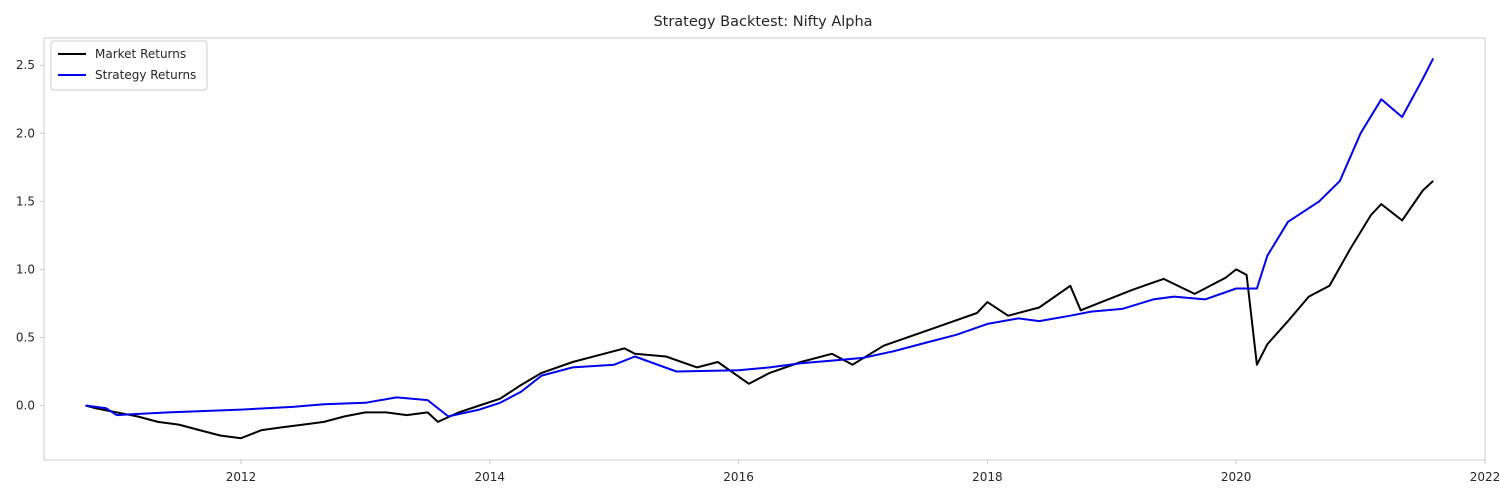 The height and width of the screenshot is (500, 1500). I want to click on x-tick-label: 2014, so click(490, 477).